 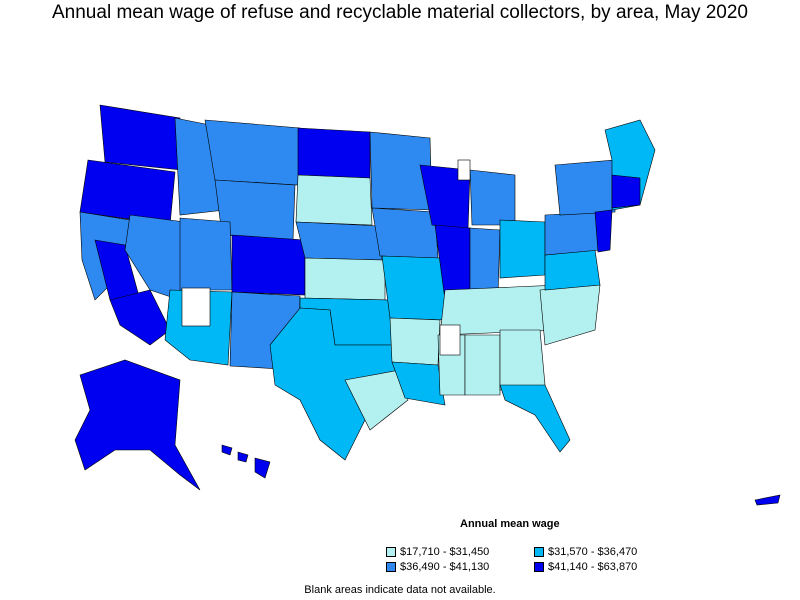 I want to click on legend-label-tier3: $36,490 - $41,130, so click(x=445, y=567).